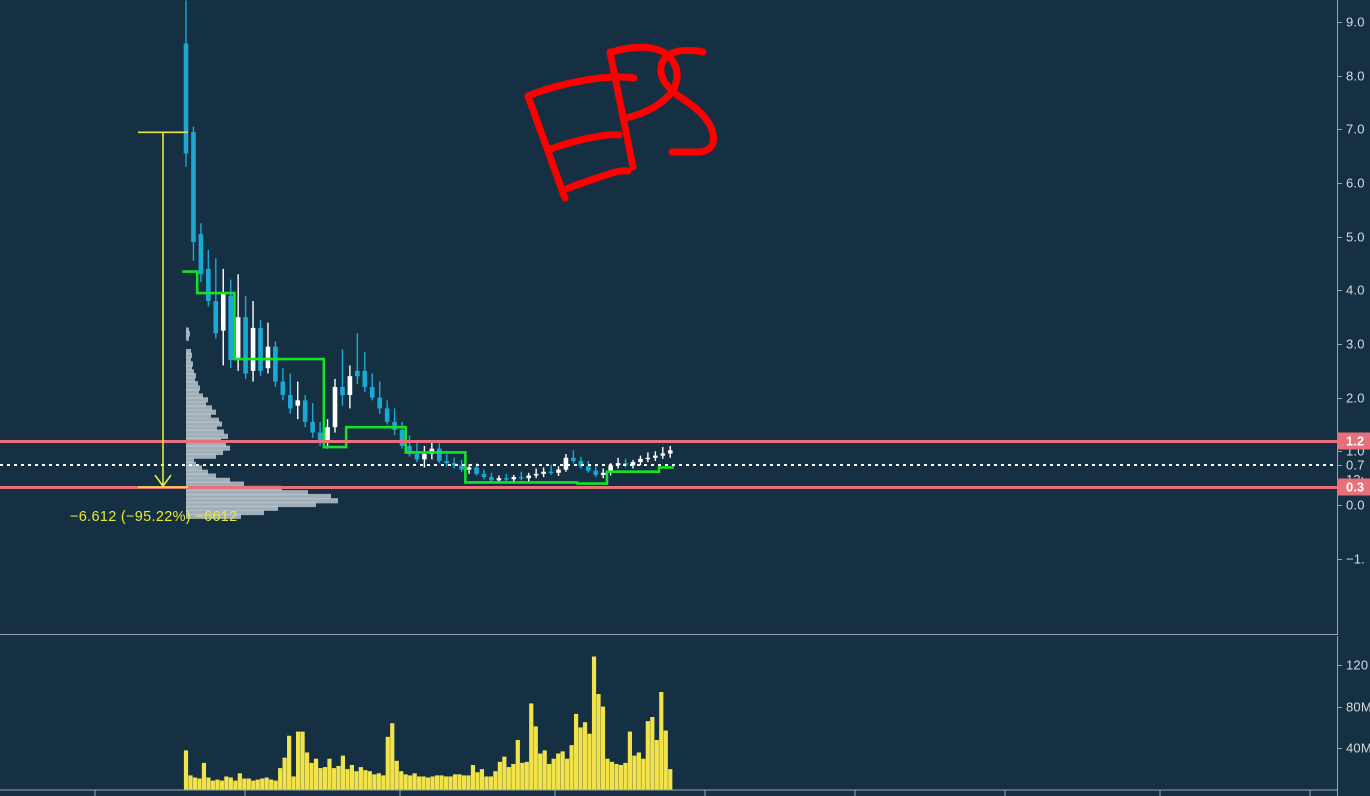  I want to click on volume-scale: 120 80M 40M, so click(1353, 716).